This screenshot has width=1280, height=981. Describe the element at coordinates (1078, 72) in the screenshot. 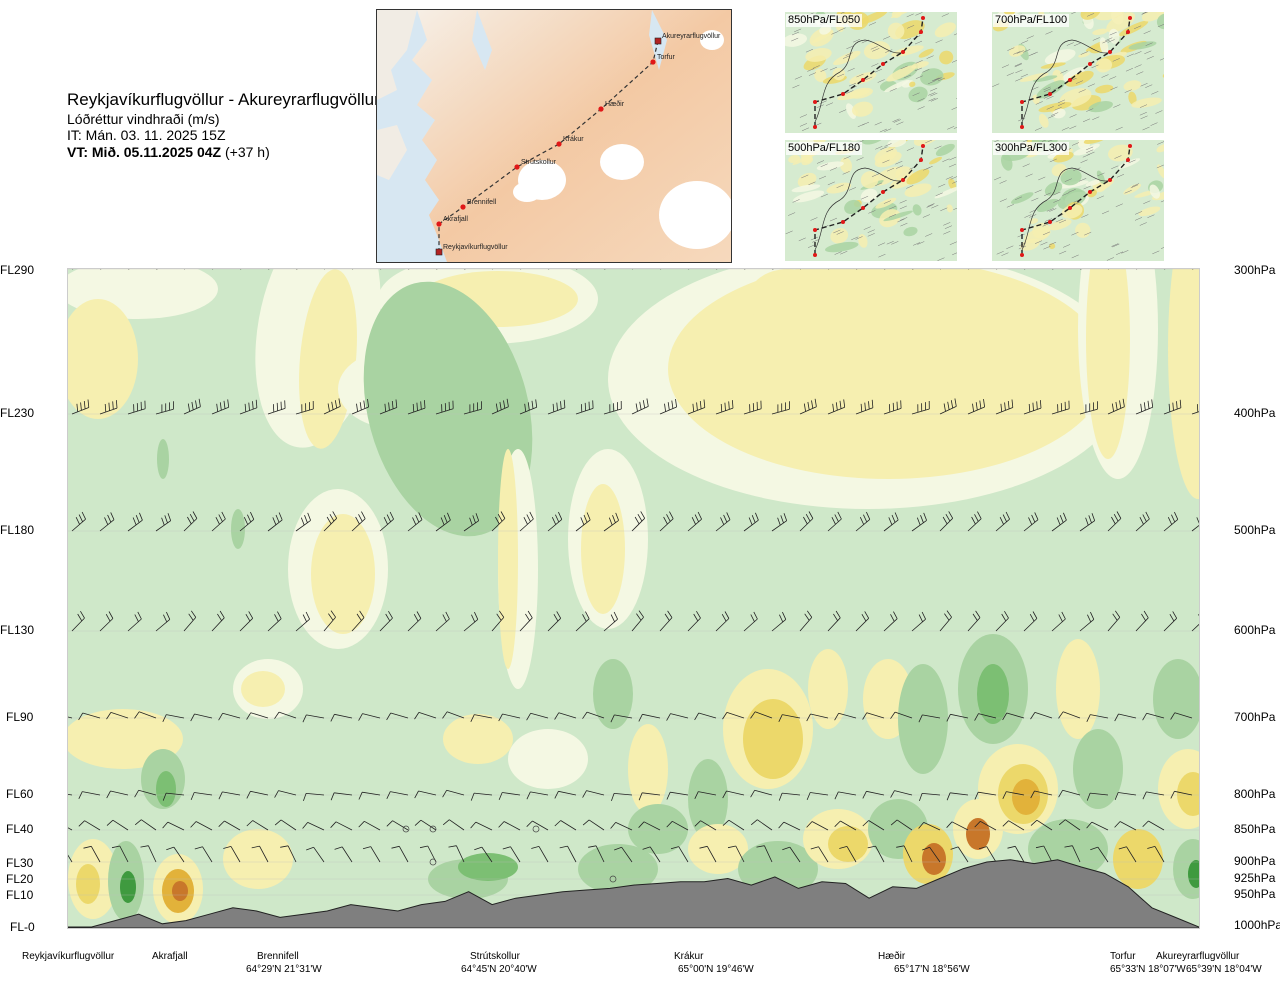

I see `level-map-700: 700hPa/FL100` at that location.